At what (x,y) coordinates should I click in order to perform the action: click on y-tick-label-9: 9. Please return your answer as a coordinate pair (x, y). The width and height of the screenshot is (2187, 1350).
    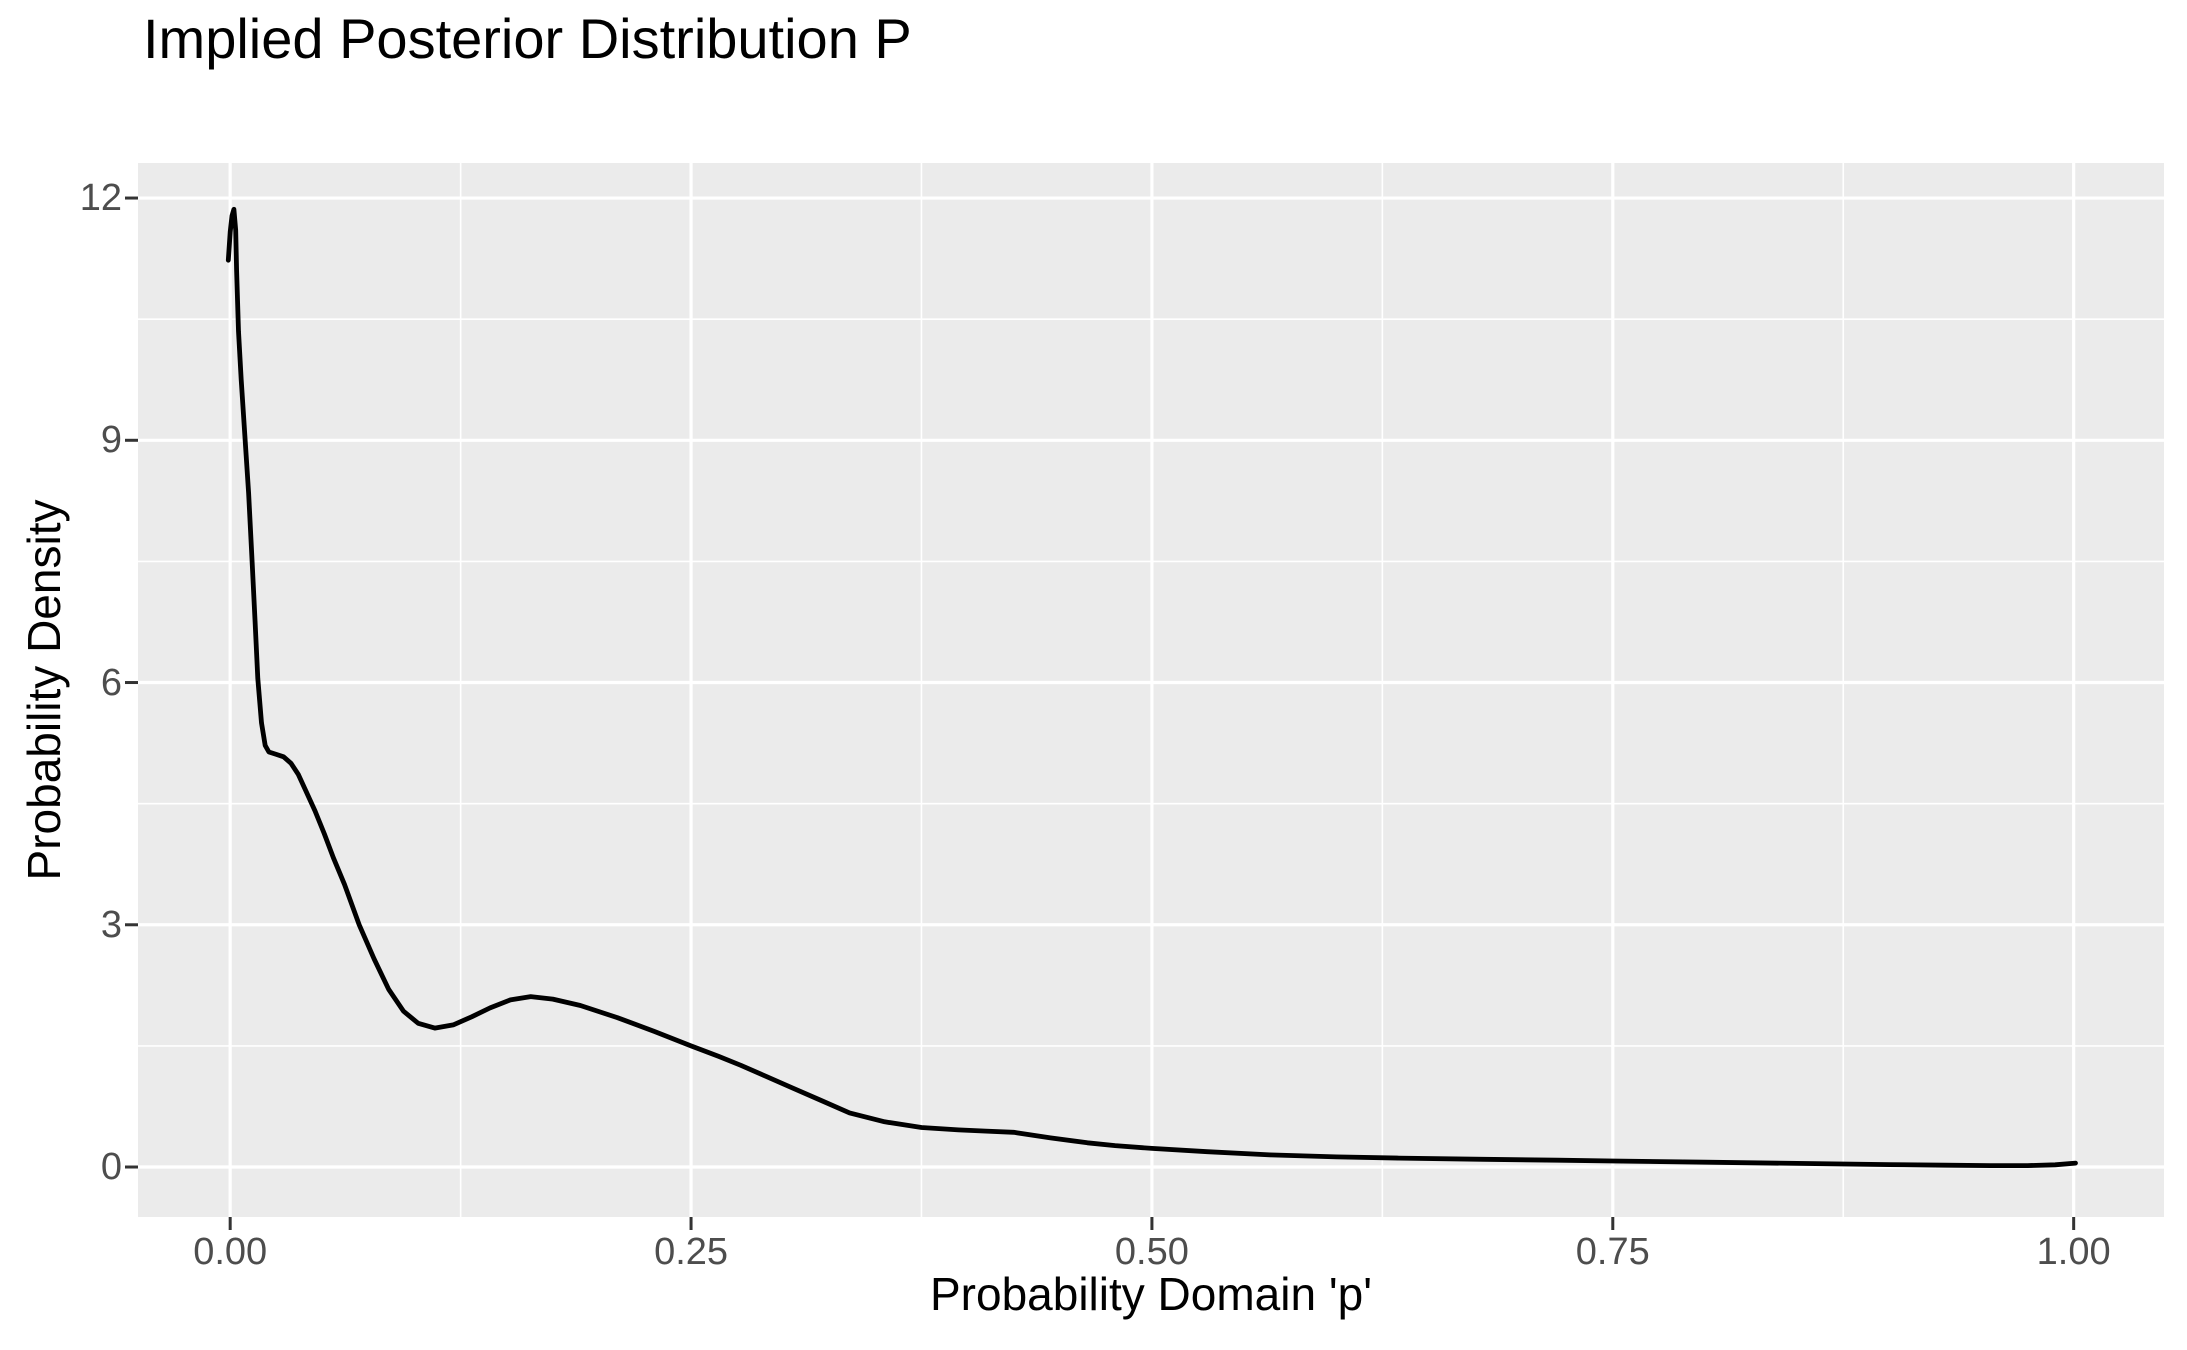
    Looking at the image, I should click on (111, 440).